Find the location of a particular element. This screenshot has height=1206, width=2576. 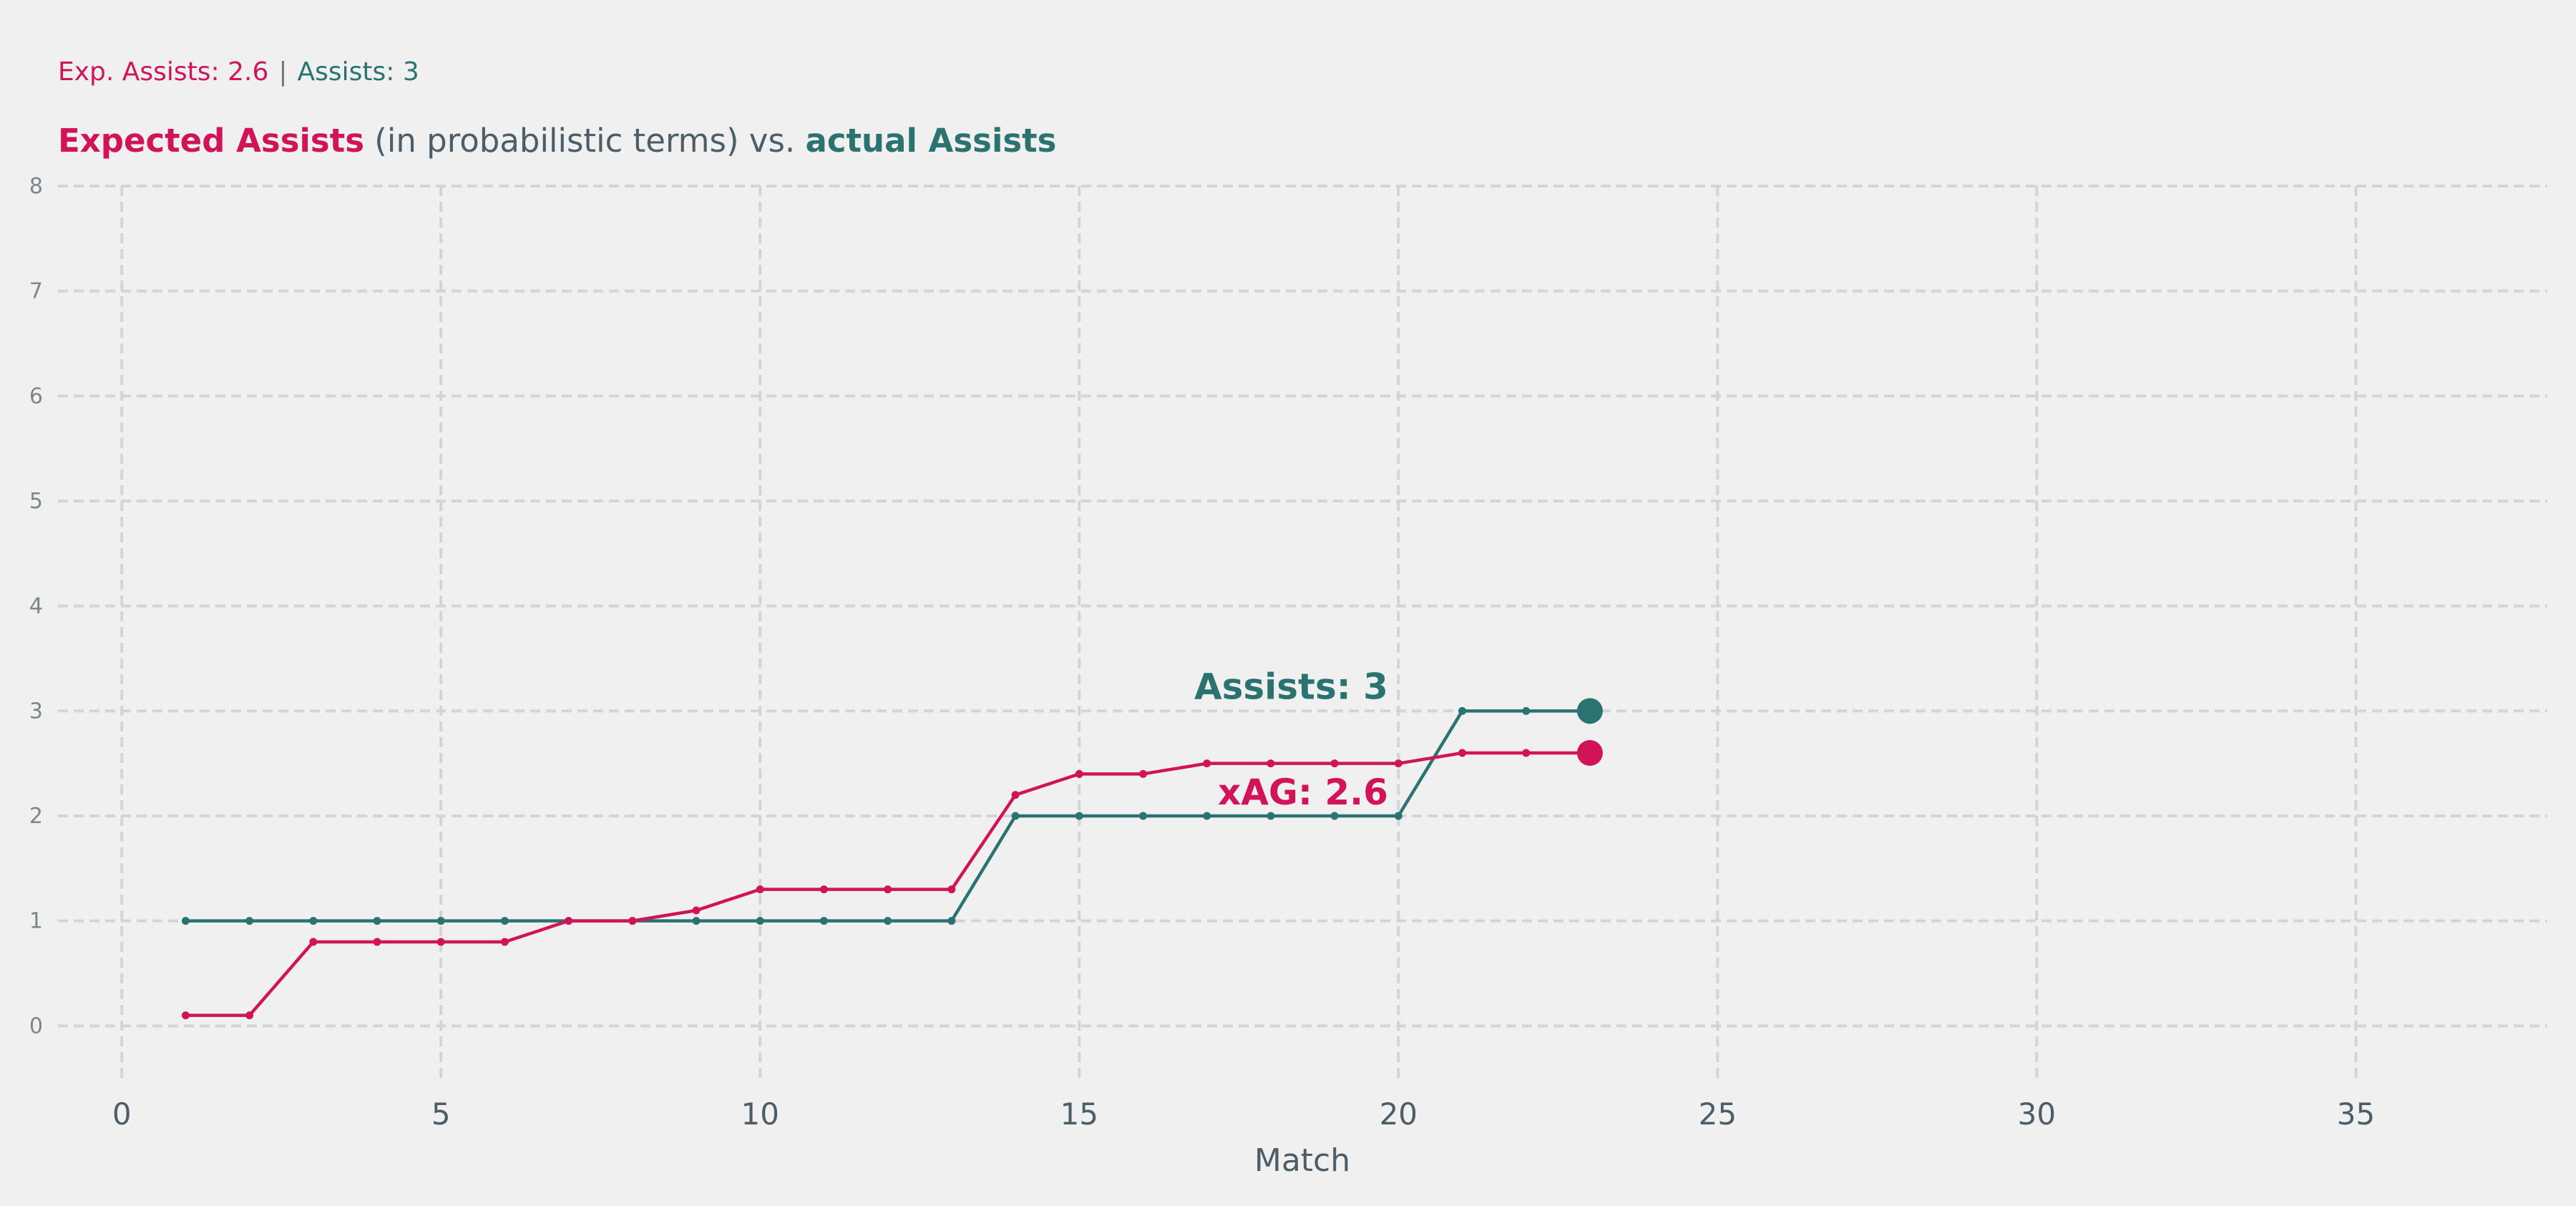

y-tick-label: 7 is located at coordinates (36, 291).